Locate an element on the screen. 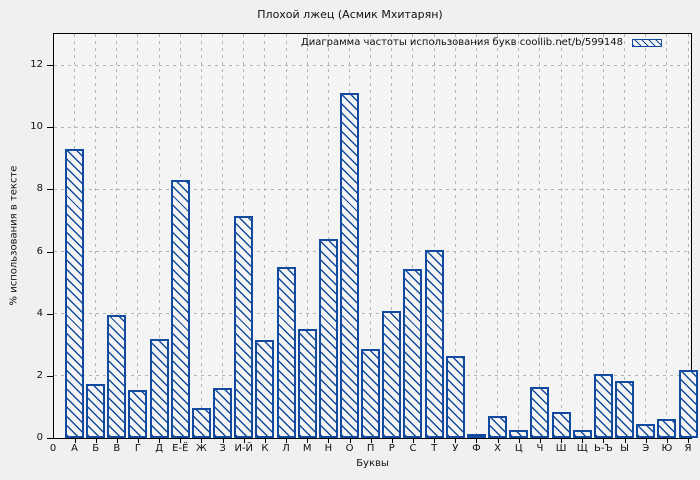 This screenshot has height=480, width=700. bar-Г is located at coordinates (138, 414).